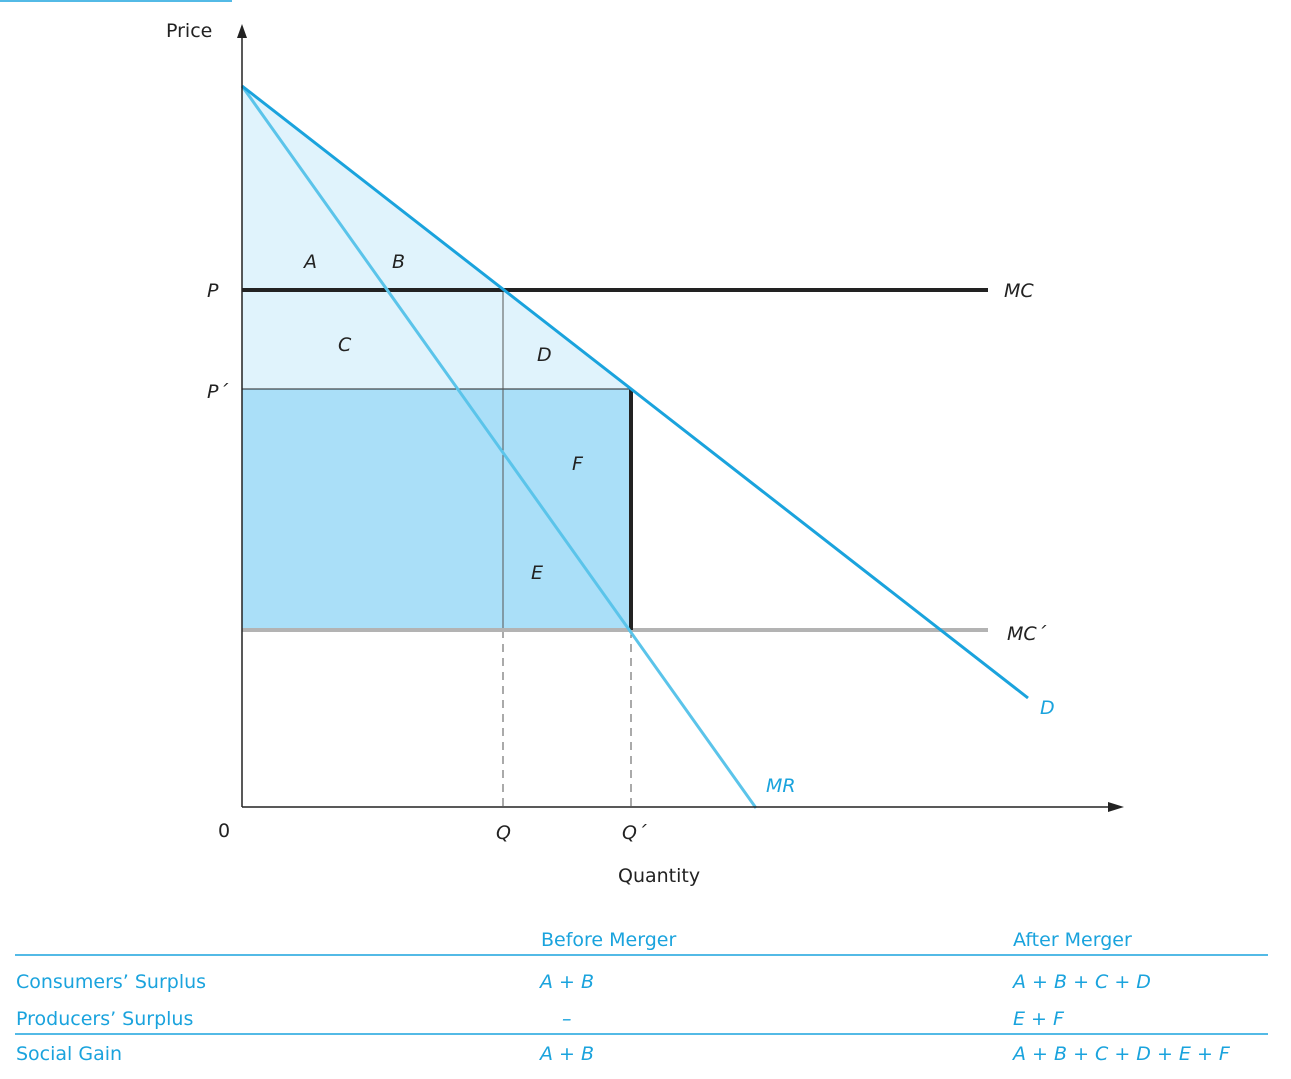 This screenshot has width=1291, height=1079. What do you see at coordinates (217, 392) in the screenshot?
I see `price-tick-p-prime: P´` at bounding box center [217, 392].